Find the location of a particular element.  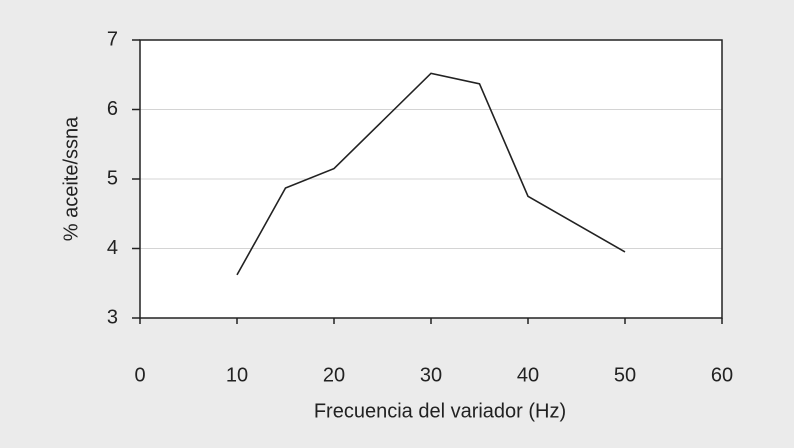

x-tick-label: 60 is located at coordinates (722, 375).